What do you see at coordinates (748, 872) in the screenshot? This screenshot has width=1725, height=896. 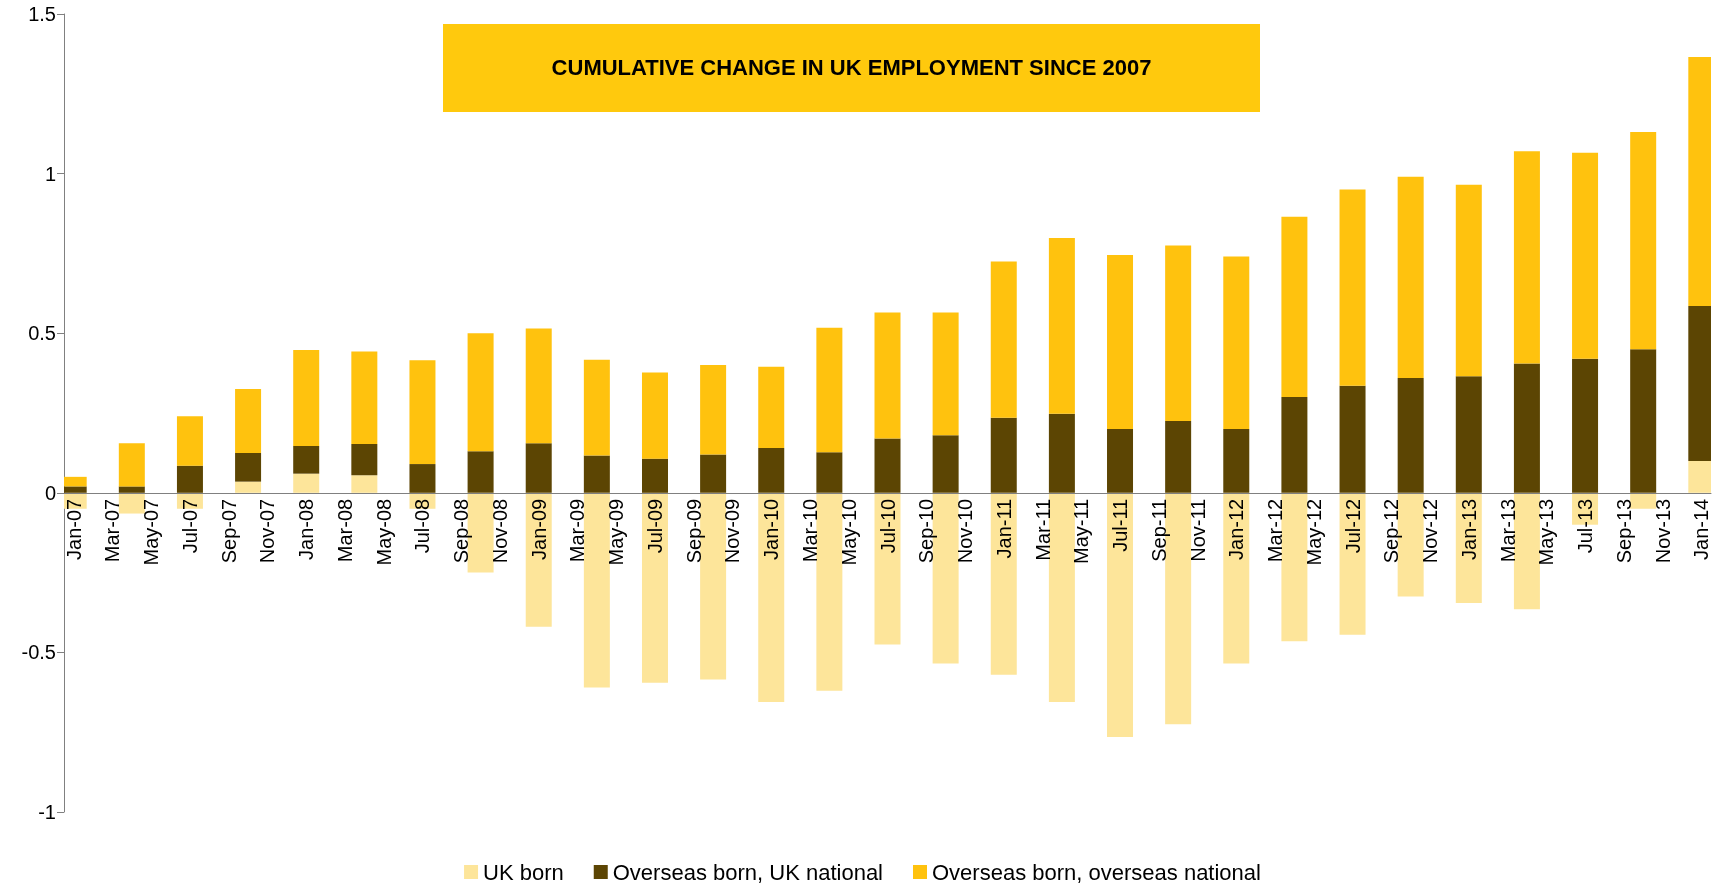 I see `legend-label: Overseas born, UK national` at bounding box center [748, 872].